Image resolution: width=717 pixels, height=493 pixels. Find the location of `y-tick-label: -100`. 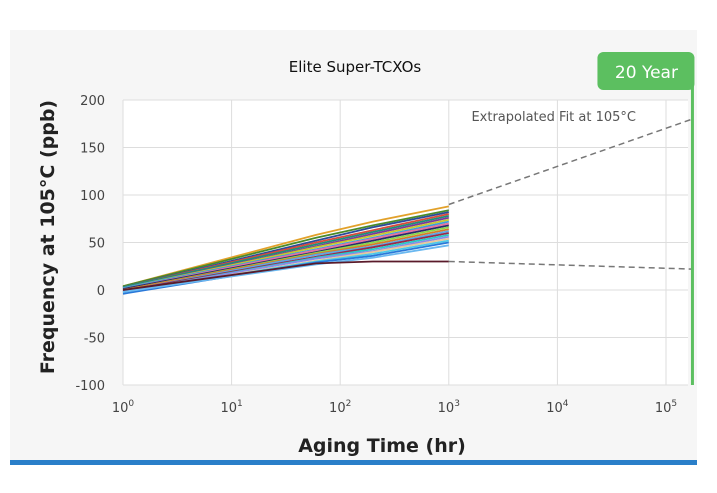

y-tick-label: -100 is located at coordinates (90, 386).